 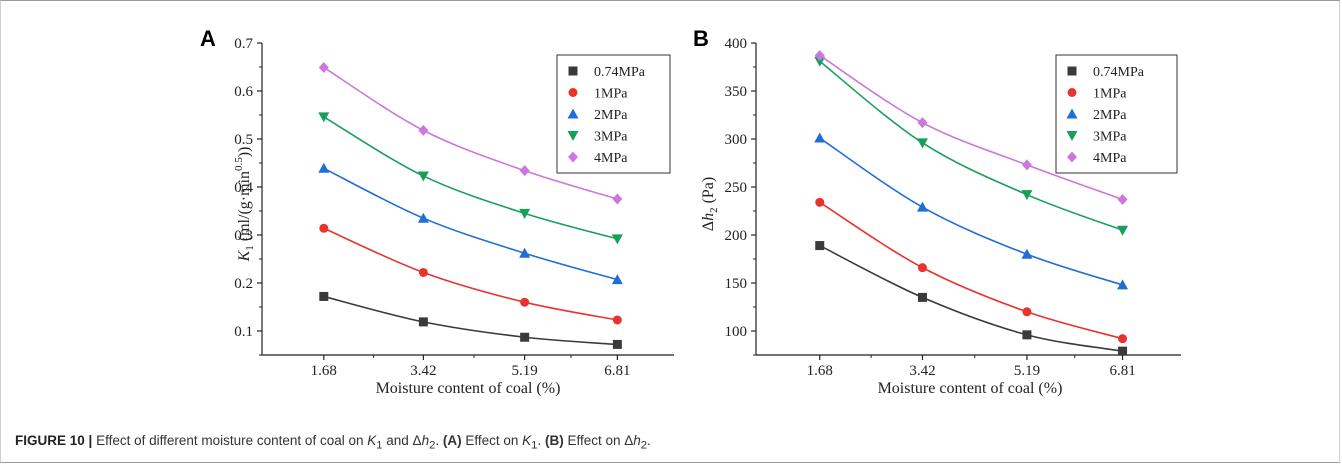 What do you see at coordinates (470, 274) in the screenshot?
I see `panel-a-series-line-1MPa` at bounding box center [470, 274].